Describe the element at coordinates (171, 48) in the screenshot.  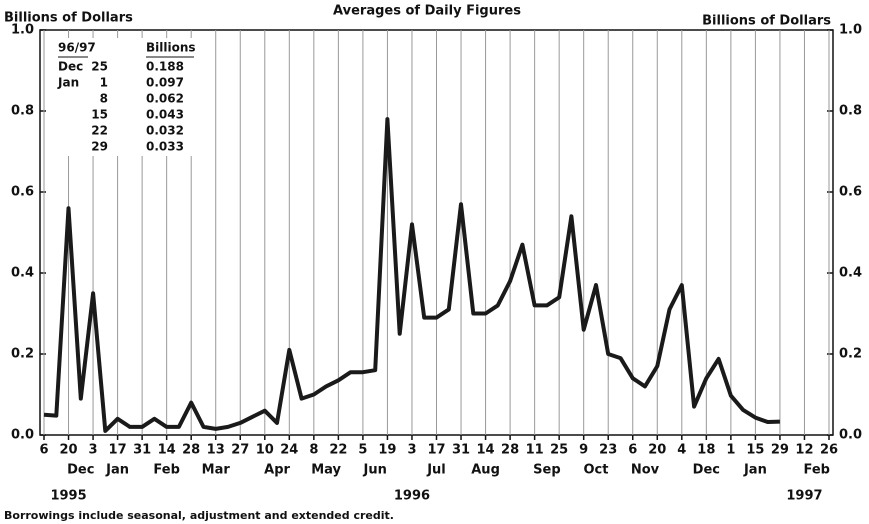
I see `inset-header: Billions` at that location.